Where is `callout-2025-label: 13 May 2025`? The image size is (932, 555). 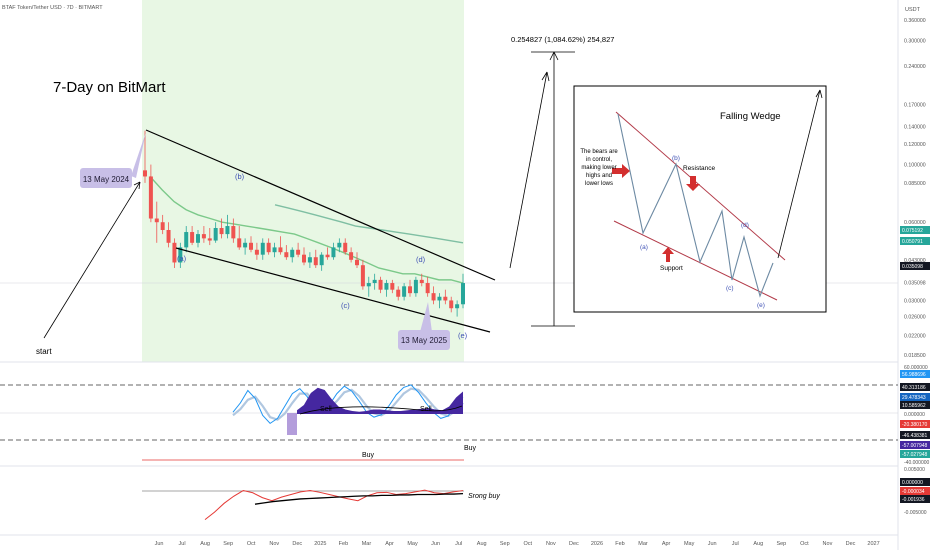
callout-2025-label: 13 May 2025 is located at coordinates (424, 340).